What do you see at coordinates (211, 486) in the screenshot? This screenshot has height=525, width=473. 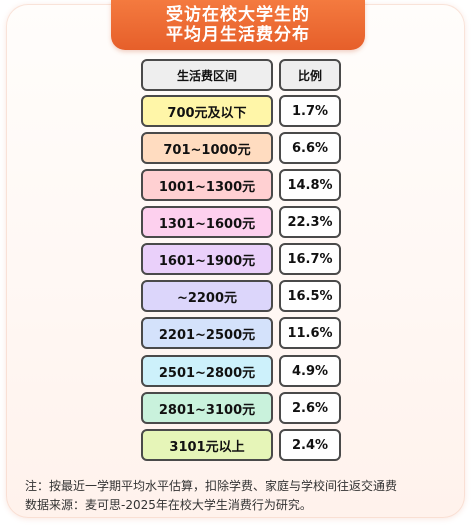 I see `footnote: 注：按最近一学期平均水平估算，扣除学费、家庭与学校间往返交通费` at bounding box center [211, 486].